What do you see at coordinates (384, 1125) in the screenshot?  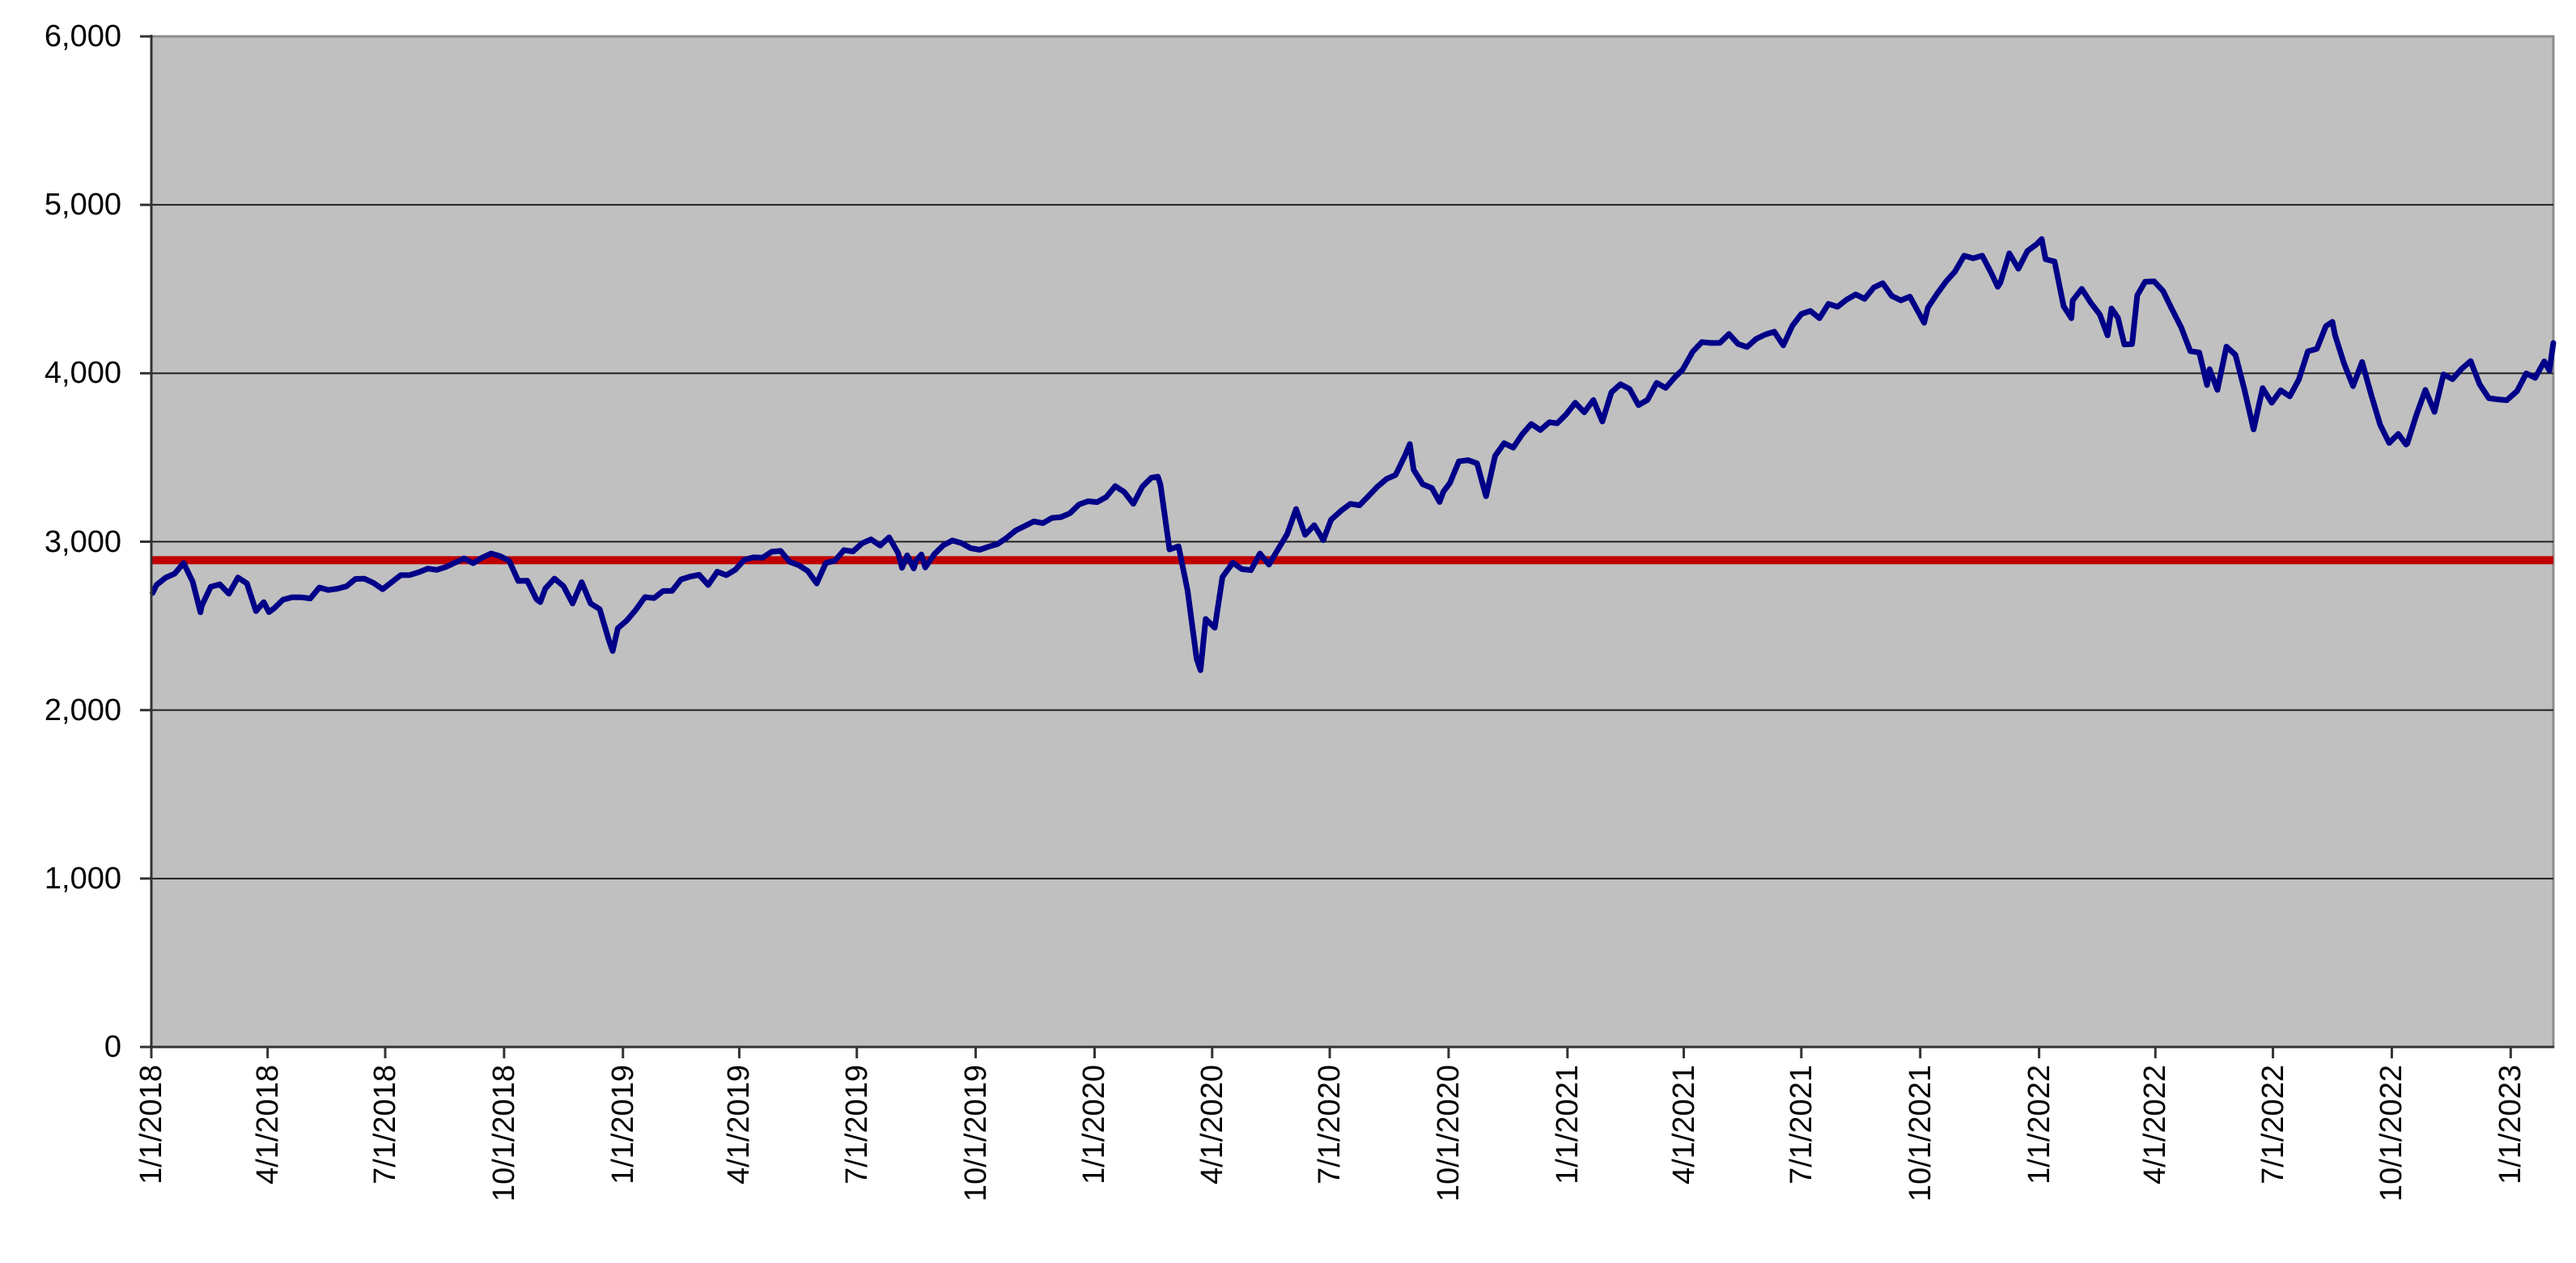 I see `x-axis-label: 7/1/2018` at bounding box center [384, 1125].